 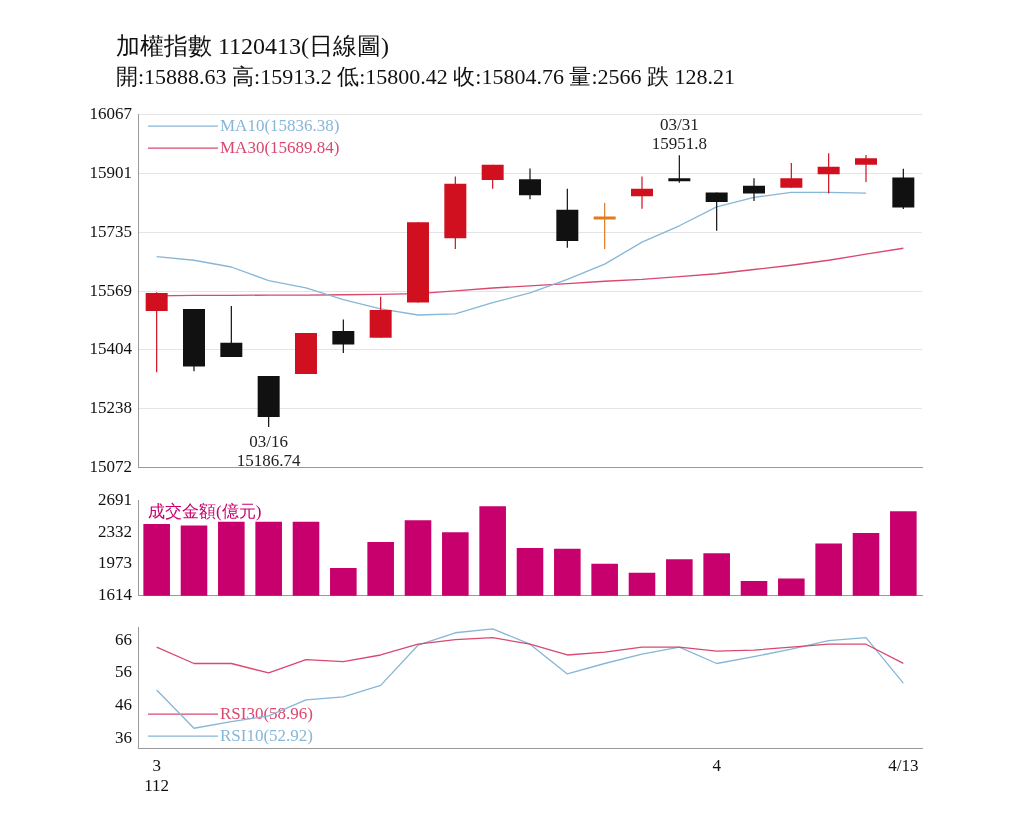 What do you see at coordinates (280, 147) in the screenshot?
I see `legend-label: MA30(15689.84)` at bounding box center [280, 147].